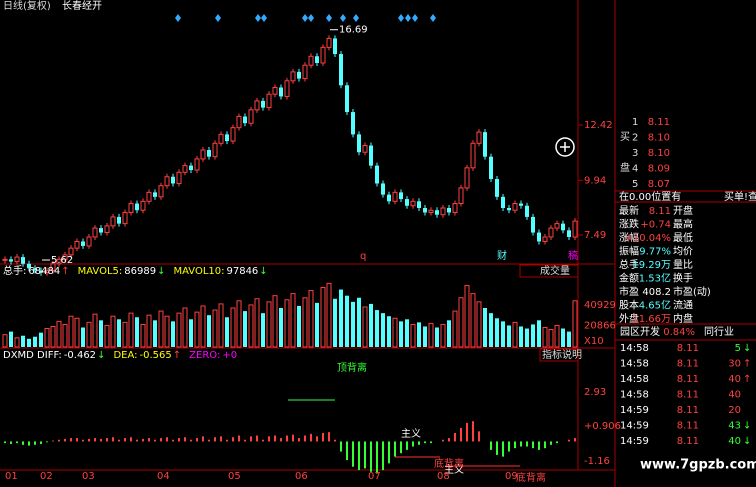  What do you see at coordinates (659, 169) in the screenshot?
I see `order-price: 8.09` at bounding box center [659, 169].